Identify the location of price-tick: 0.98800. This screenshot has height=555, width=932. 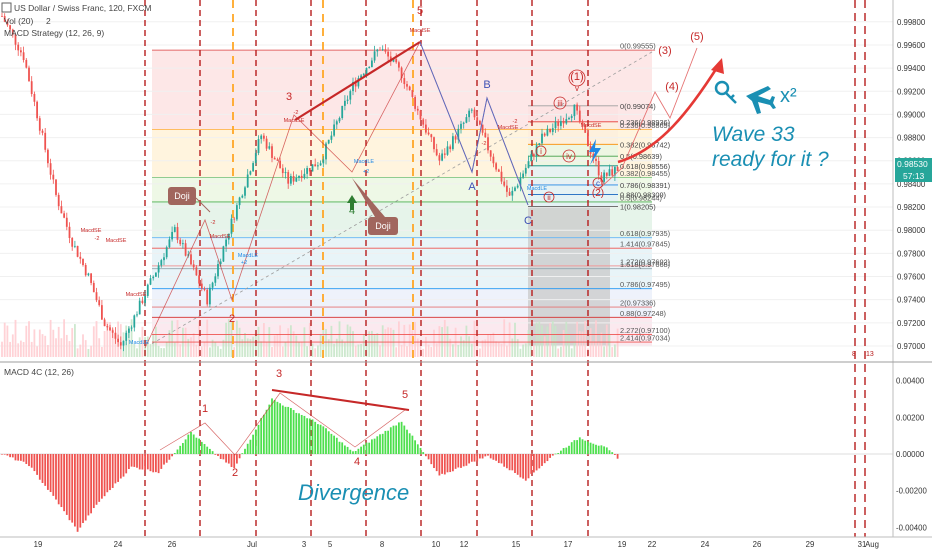
(911, 138).